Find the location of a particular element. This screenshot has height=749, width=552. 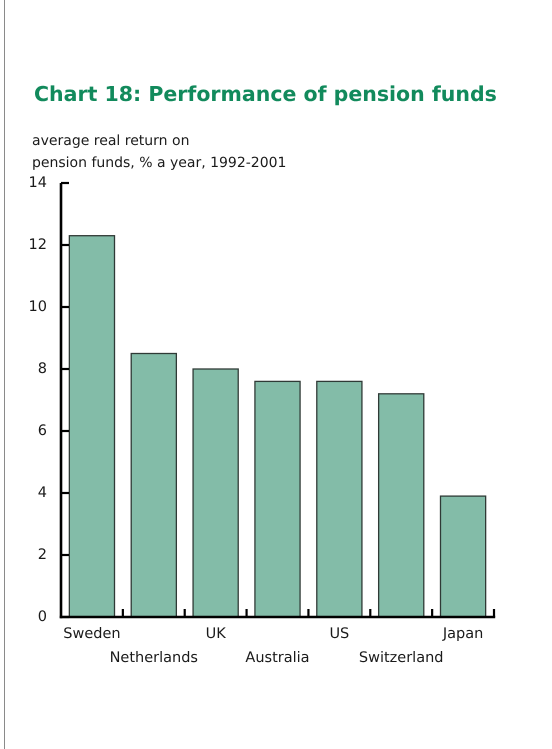

y-tick-label: 6 is located at coordinates (42, 431).